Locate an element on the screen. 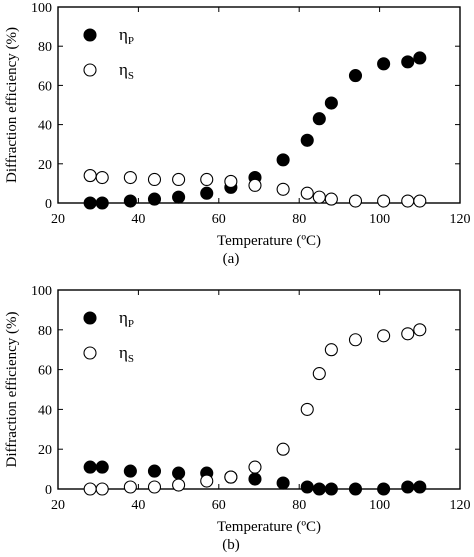  panel-caption: (b) is located at coordinates (231, 545).